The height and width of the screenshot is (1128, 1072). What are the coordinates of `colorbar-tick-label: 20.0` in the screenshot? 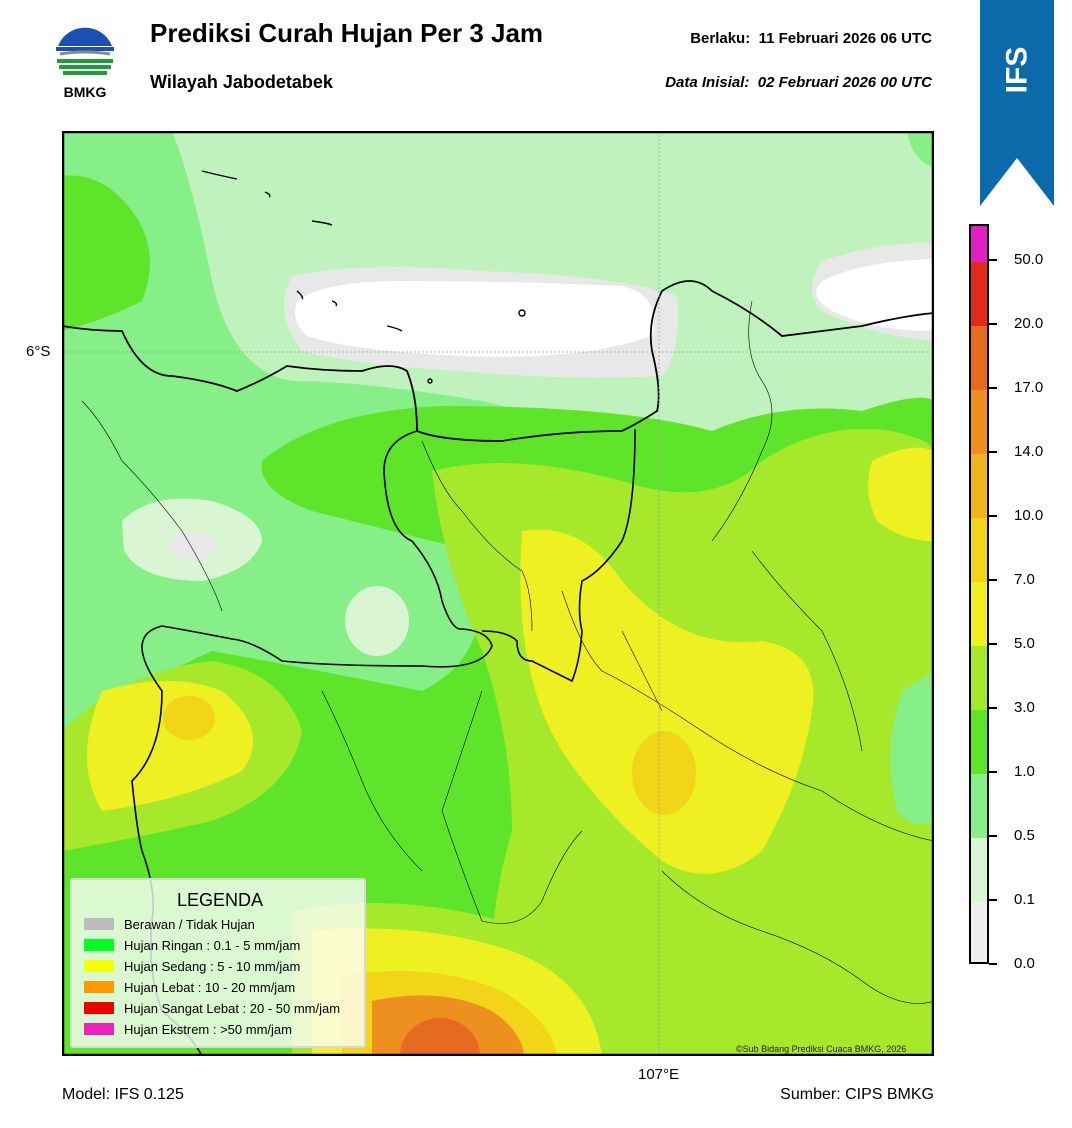 It's located at (1029, 323).